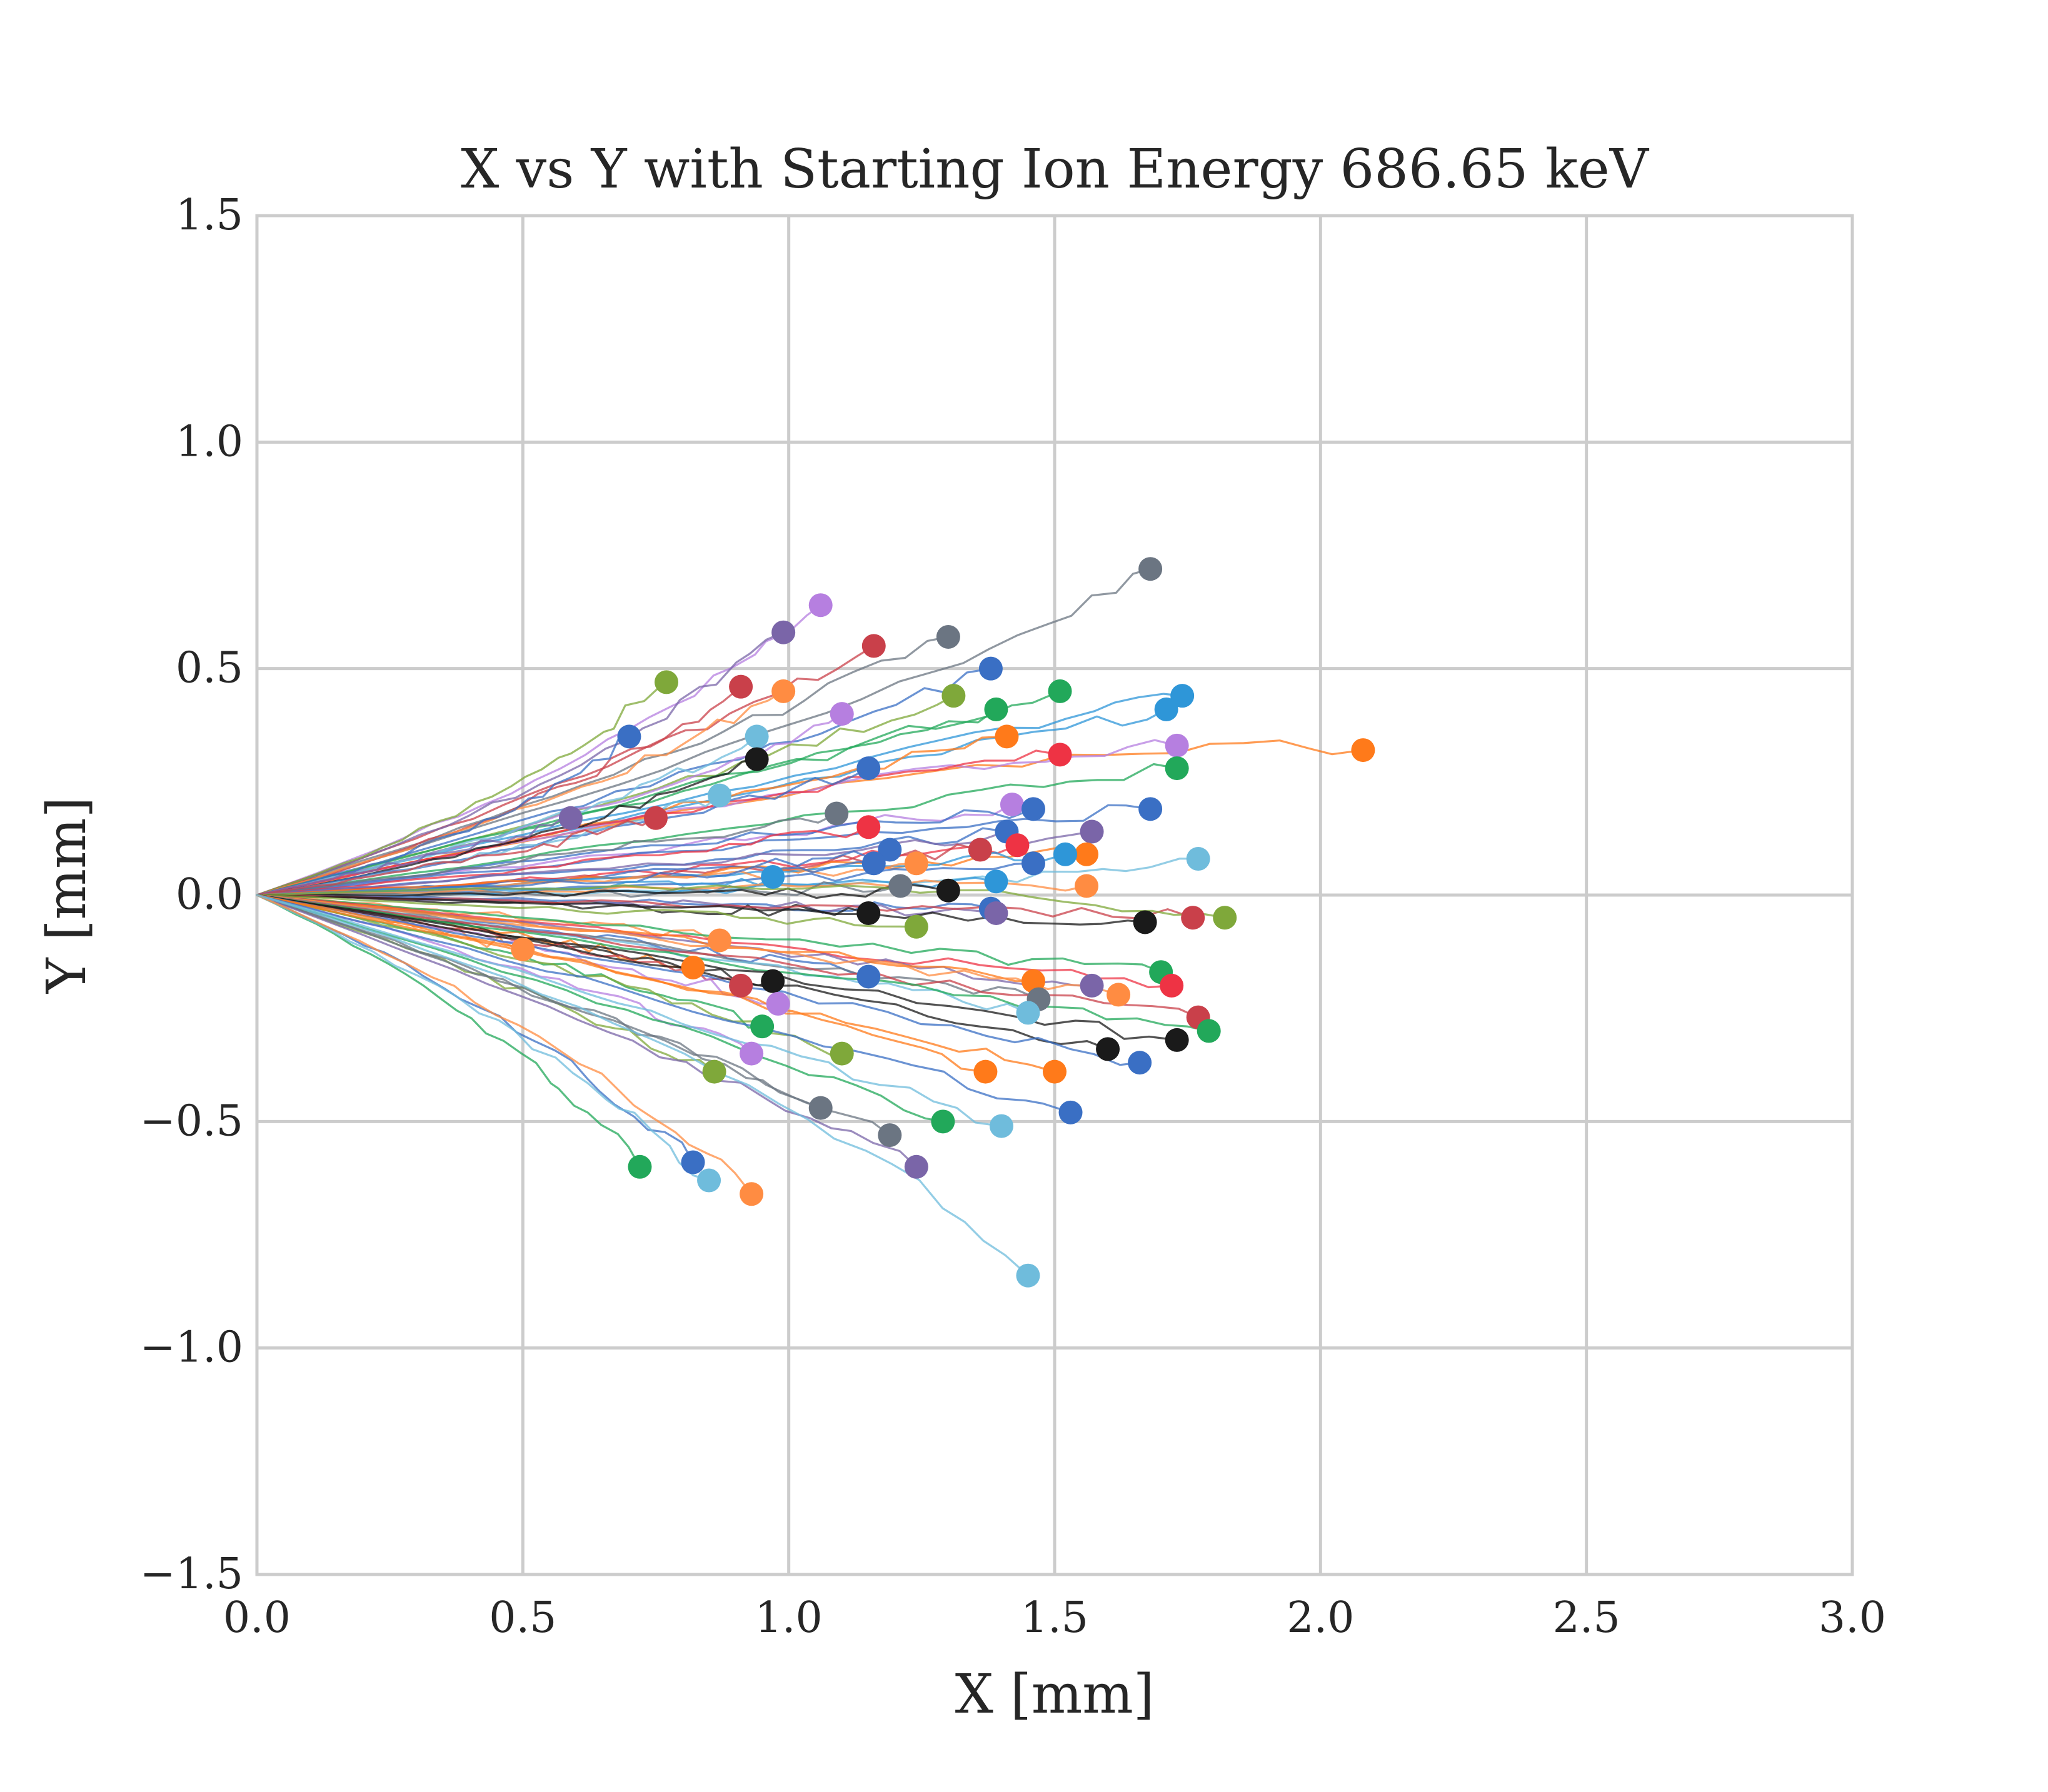 This screenshot has width=2048, height=1792. What do you see at coordinates (209, 894) in the screenshot?
I see `y-tick-label: 0.0` at bounding box center [209, 894].